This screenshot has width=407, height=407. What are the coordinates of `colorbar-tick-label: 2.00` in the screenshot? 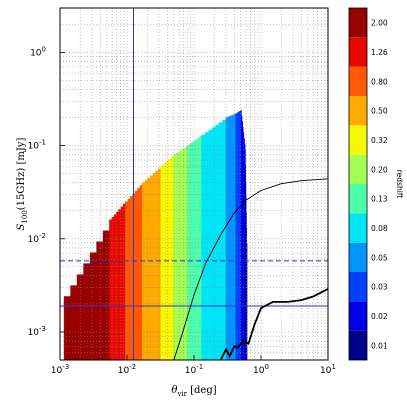 It's located at (379, 23).